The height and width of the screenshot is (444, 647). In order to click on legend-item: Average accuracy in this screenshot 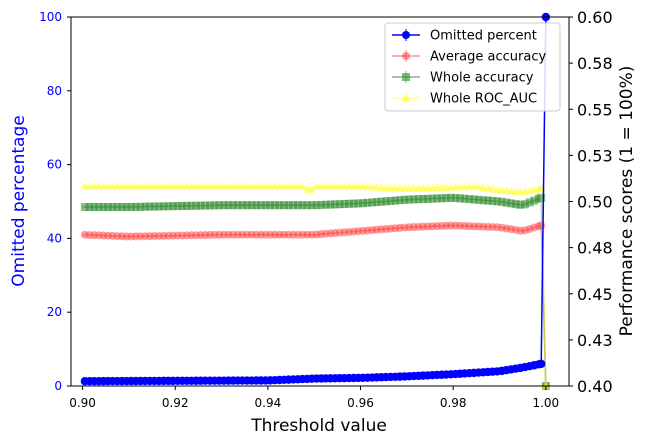, I will do `click(469, 57)`.